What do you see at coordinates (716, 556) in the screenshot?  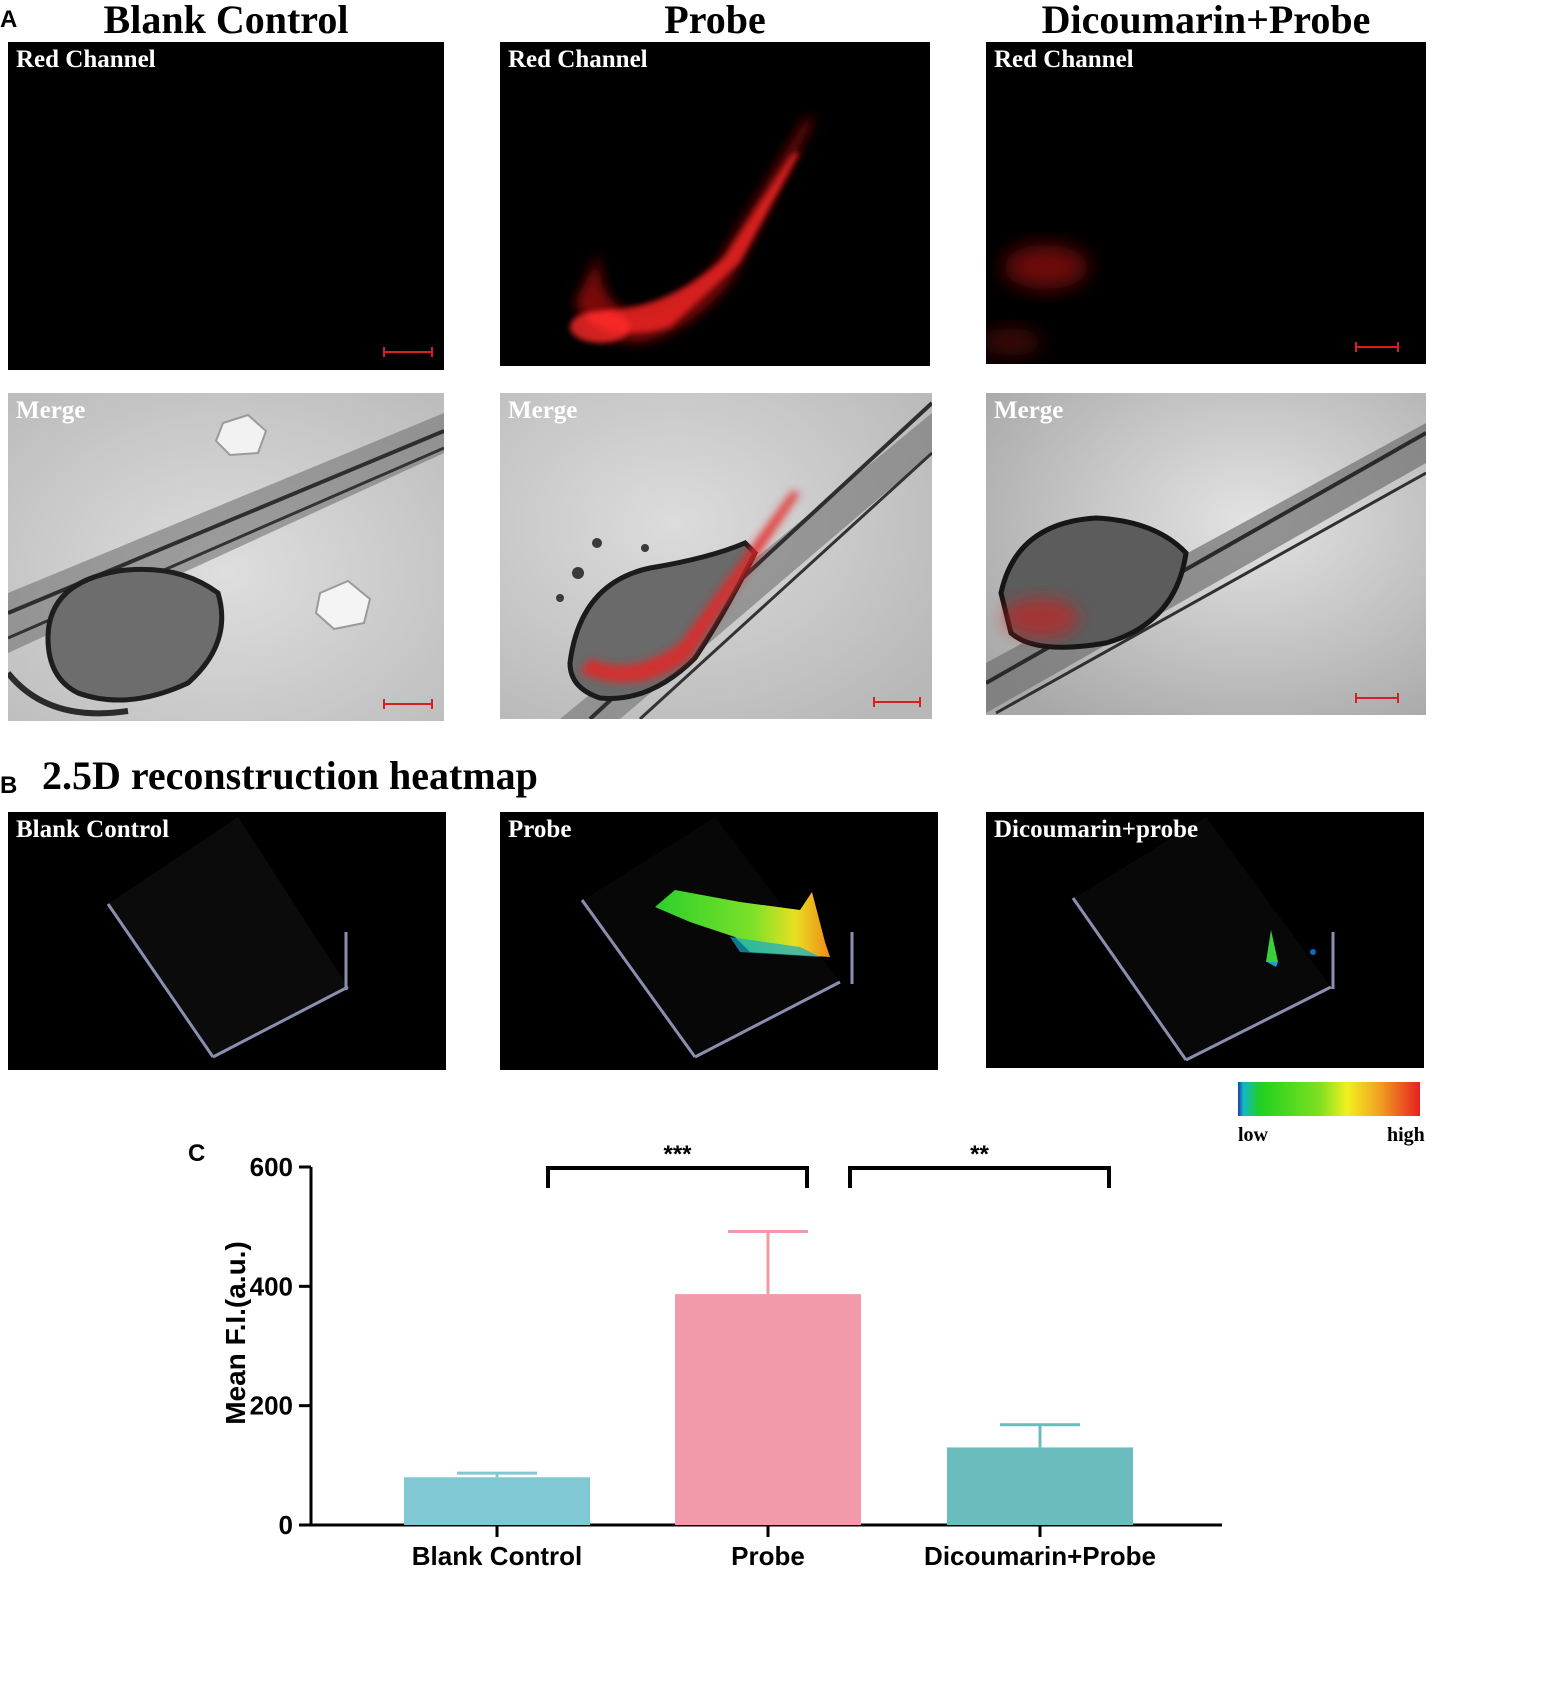 I see `merge-image-probe: Merge` at bounding box center [716, 556].